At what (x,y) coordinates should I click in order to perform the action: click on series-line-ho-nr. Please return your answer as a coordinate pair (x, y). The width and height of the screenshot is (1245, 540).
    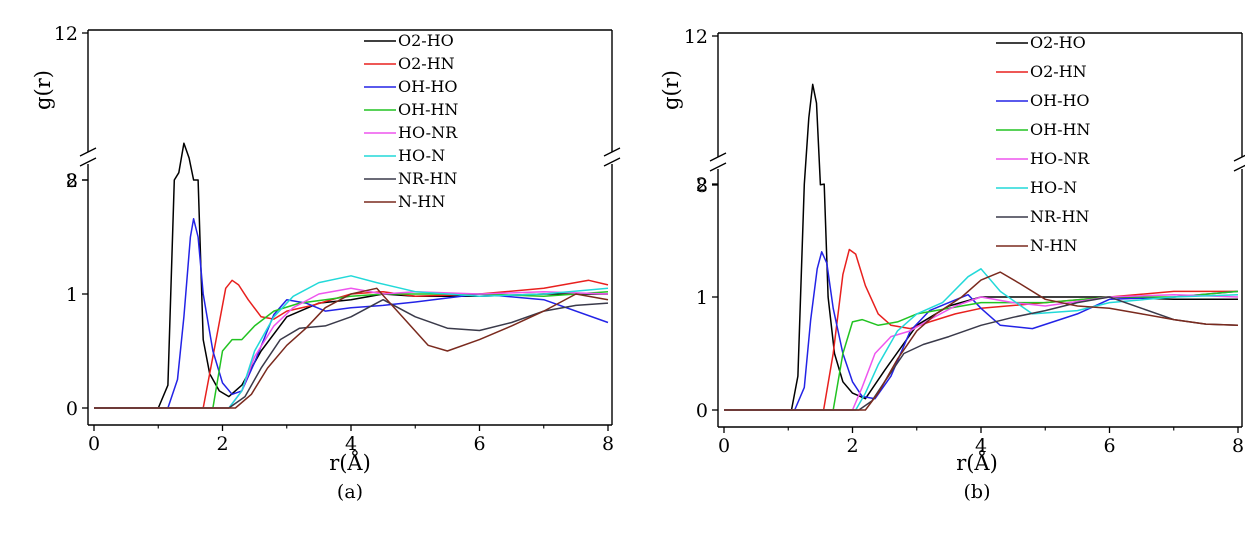
    Looking at the image, I should click on (981, 352).